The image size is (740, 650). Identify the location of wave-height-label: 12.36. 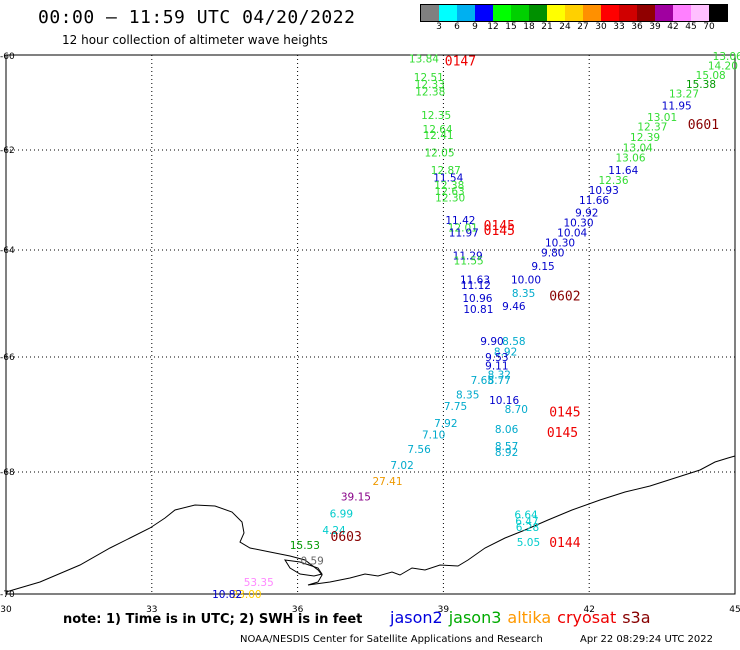
(613, 181).